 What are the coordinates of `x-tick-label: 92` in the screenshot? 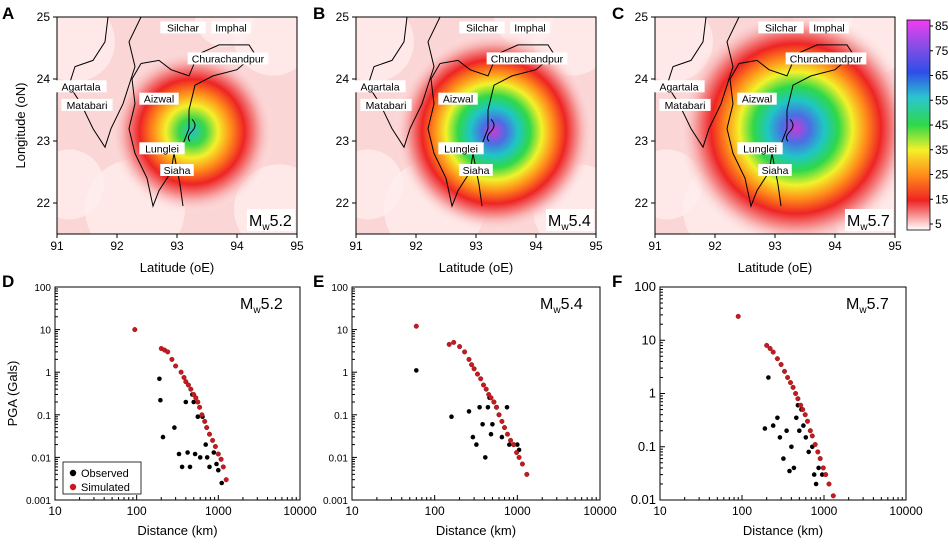 It's located at (416, 246).